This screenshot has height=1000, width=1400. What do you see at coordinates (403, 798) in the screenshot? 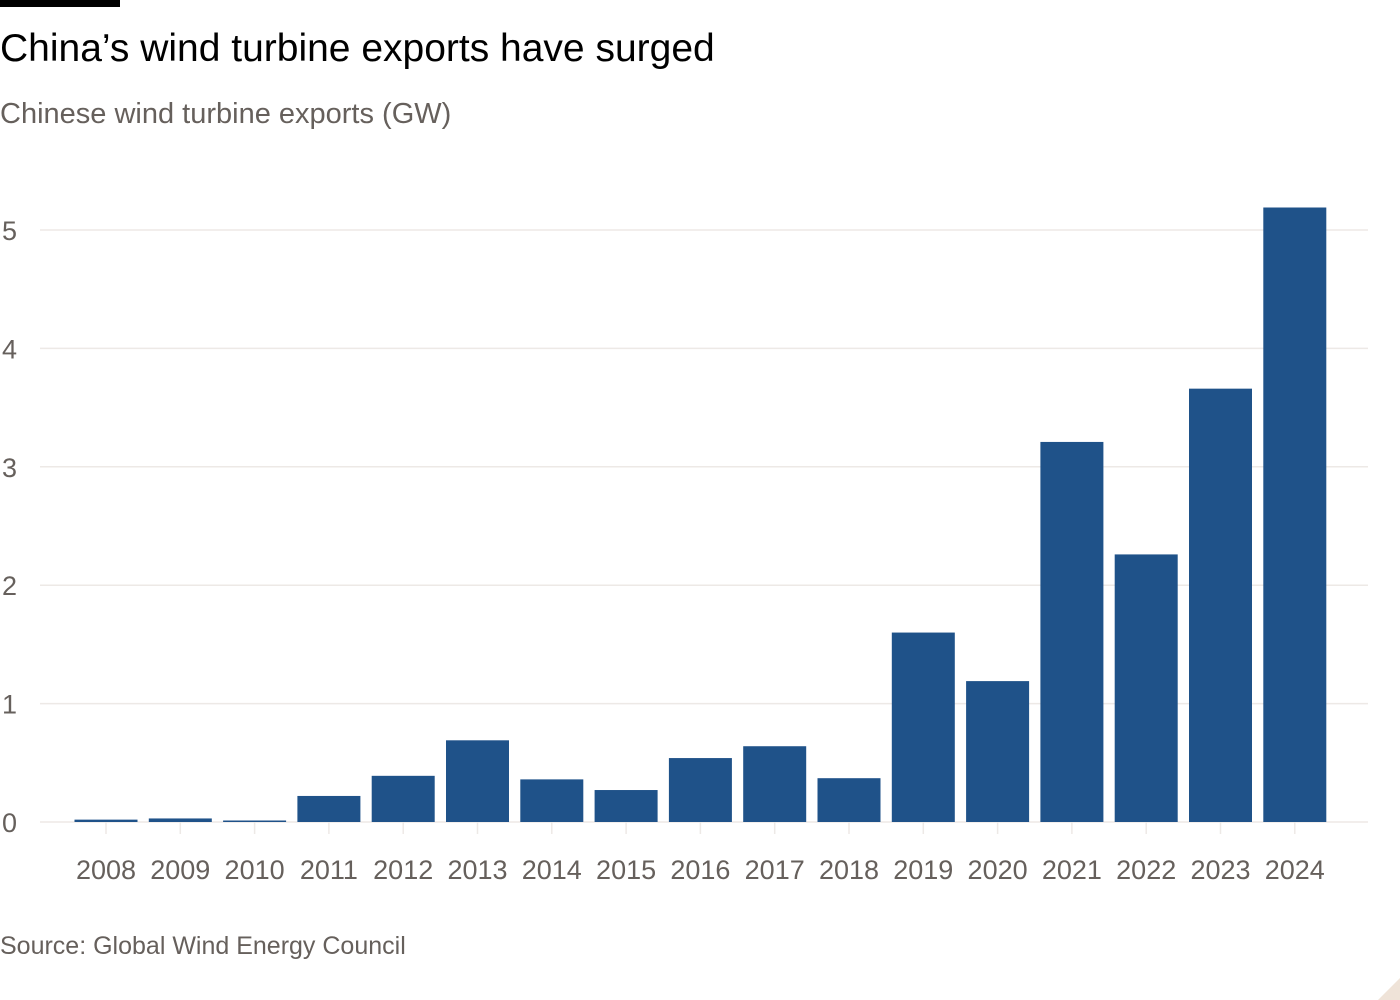
I see `bar-2012` at bounding box center [403, 798].